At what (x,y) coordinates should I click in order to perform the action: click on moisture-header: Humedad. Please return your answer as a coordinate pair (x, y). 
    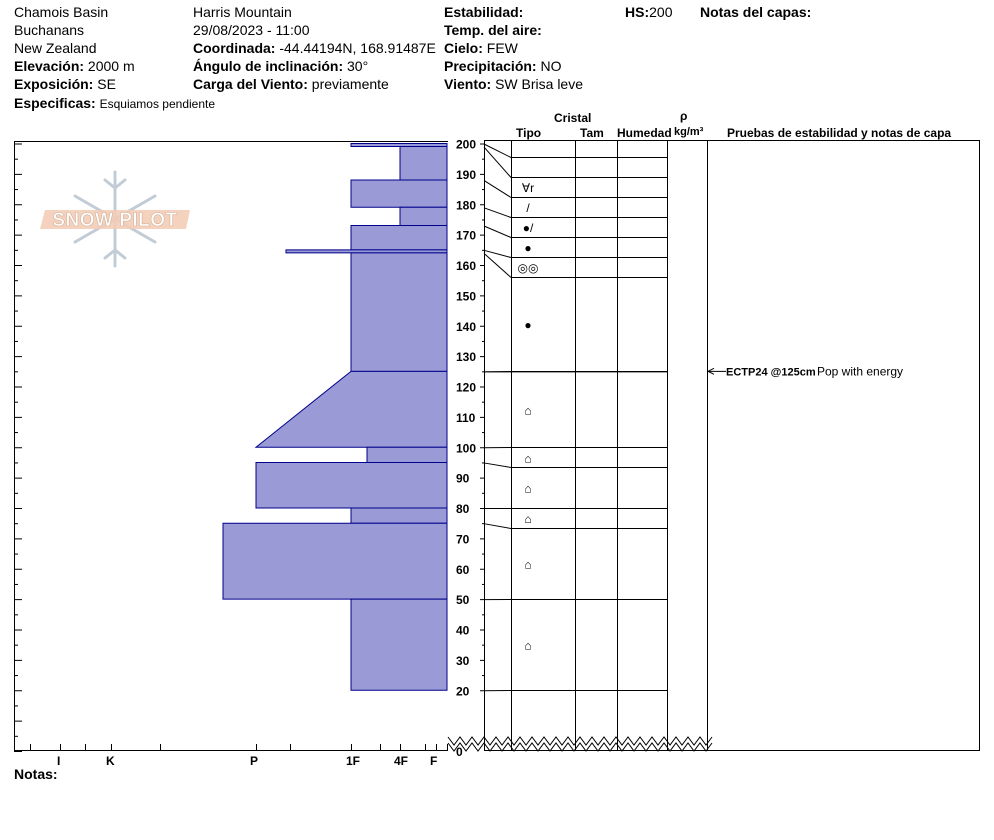
    Looking at the image, I should click on (644, 133).